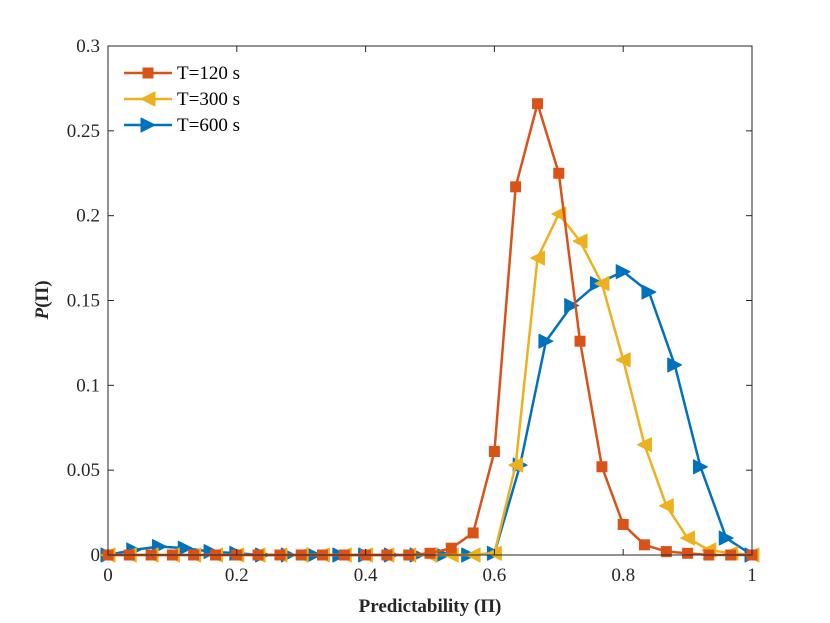  Describe the element at coordinates (430, 606) in the screenshot. I see `x-axis-title: Predictability (Π)` at that location.